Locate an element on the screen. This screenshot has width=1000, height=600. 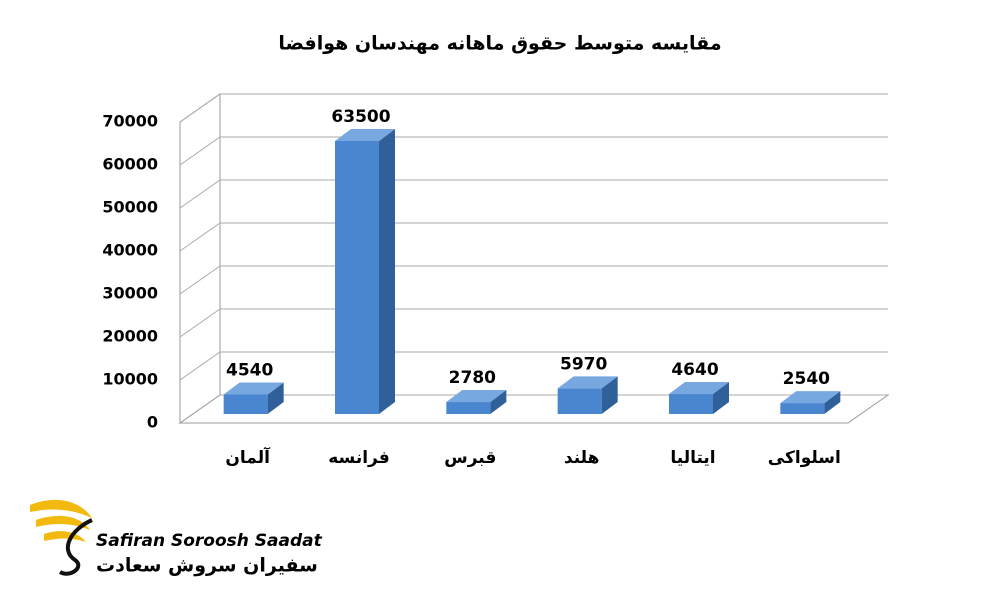
y-tick-label: 50000 is located at coordinates (130, 207).